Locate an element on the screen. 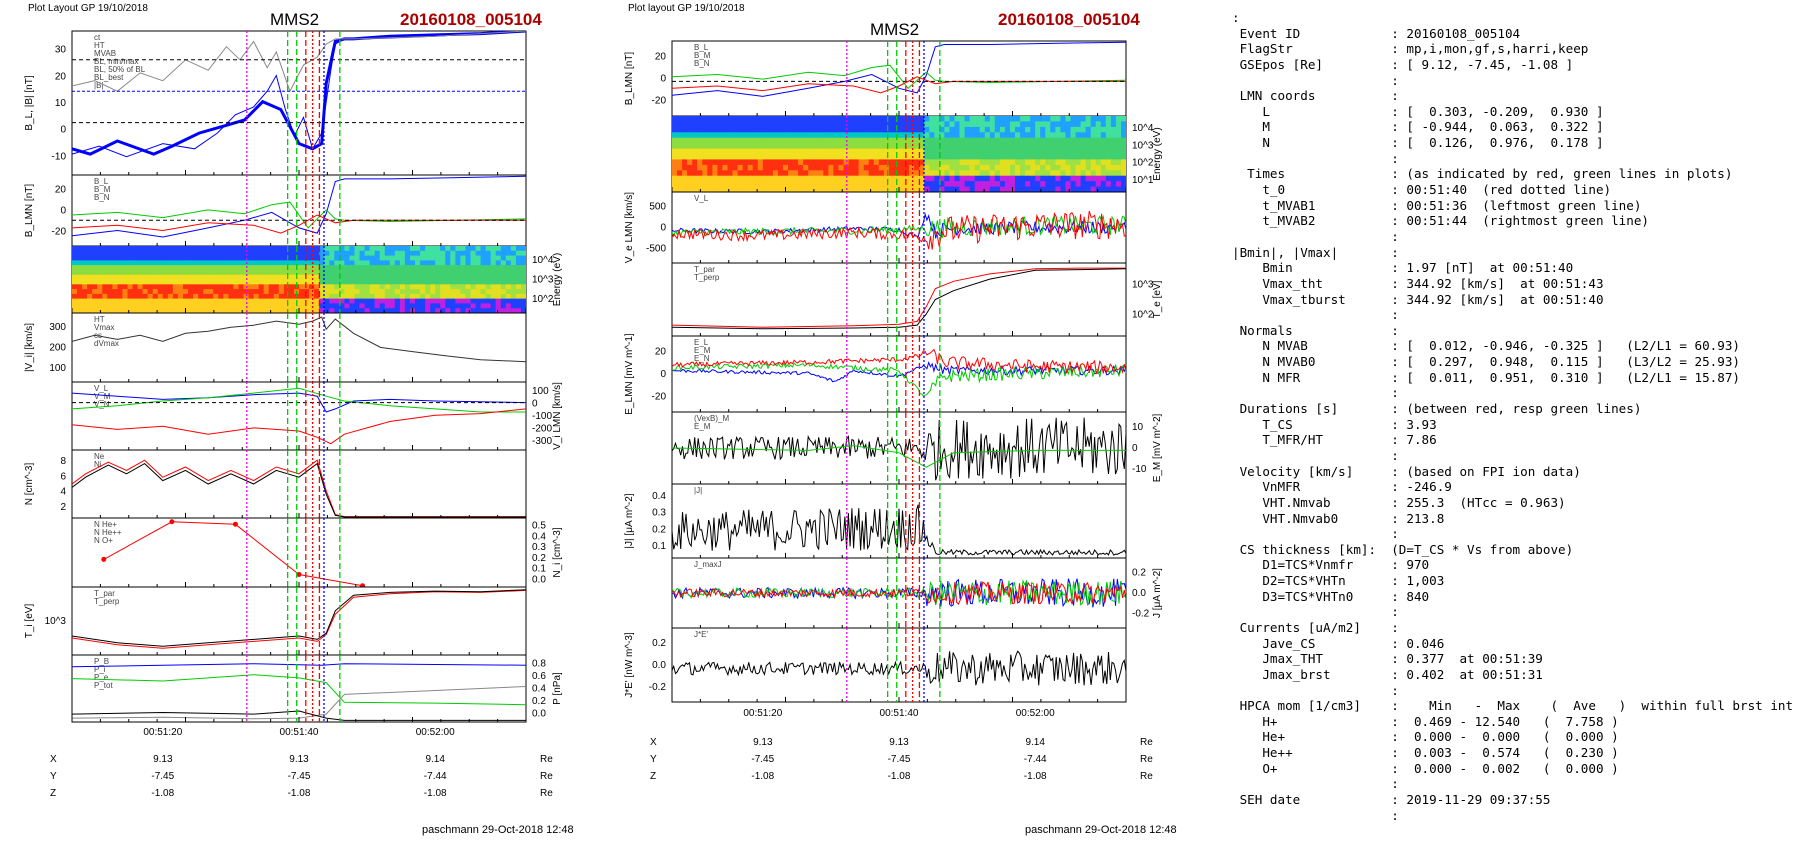 The height and width of the screenshot is (841, 1804). ephemeris-value: -7.45 is located at coordinates (162, 776).